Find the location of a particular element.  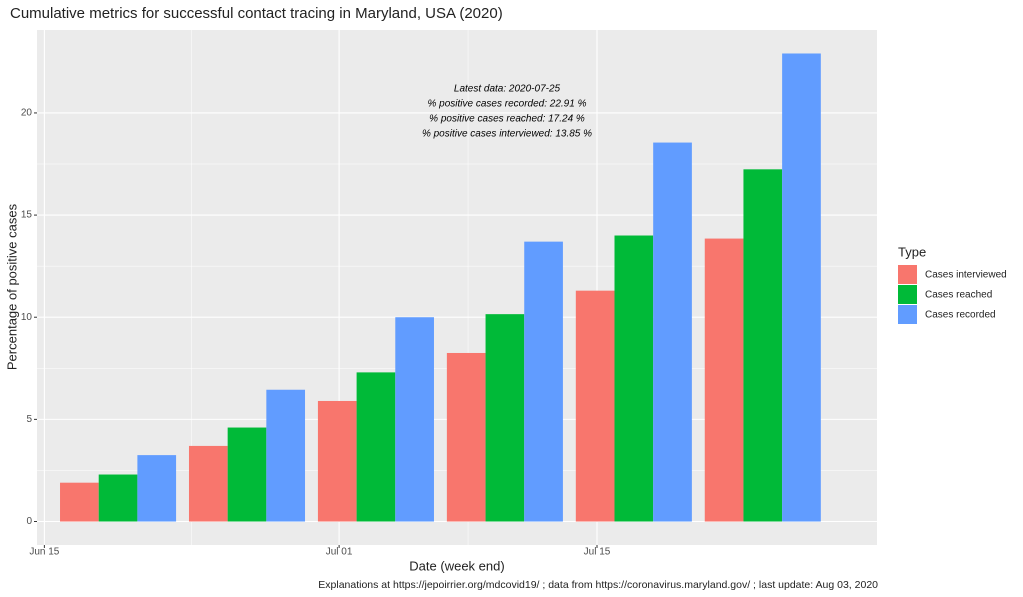

annotation: % positive cases recorded: 22.91 % is located at coordinates (507, 104).